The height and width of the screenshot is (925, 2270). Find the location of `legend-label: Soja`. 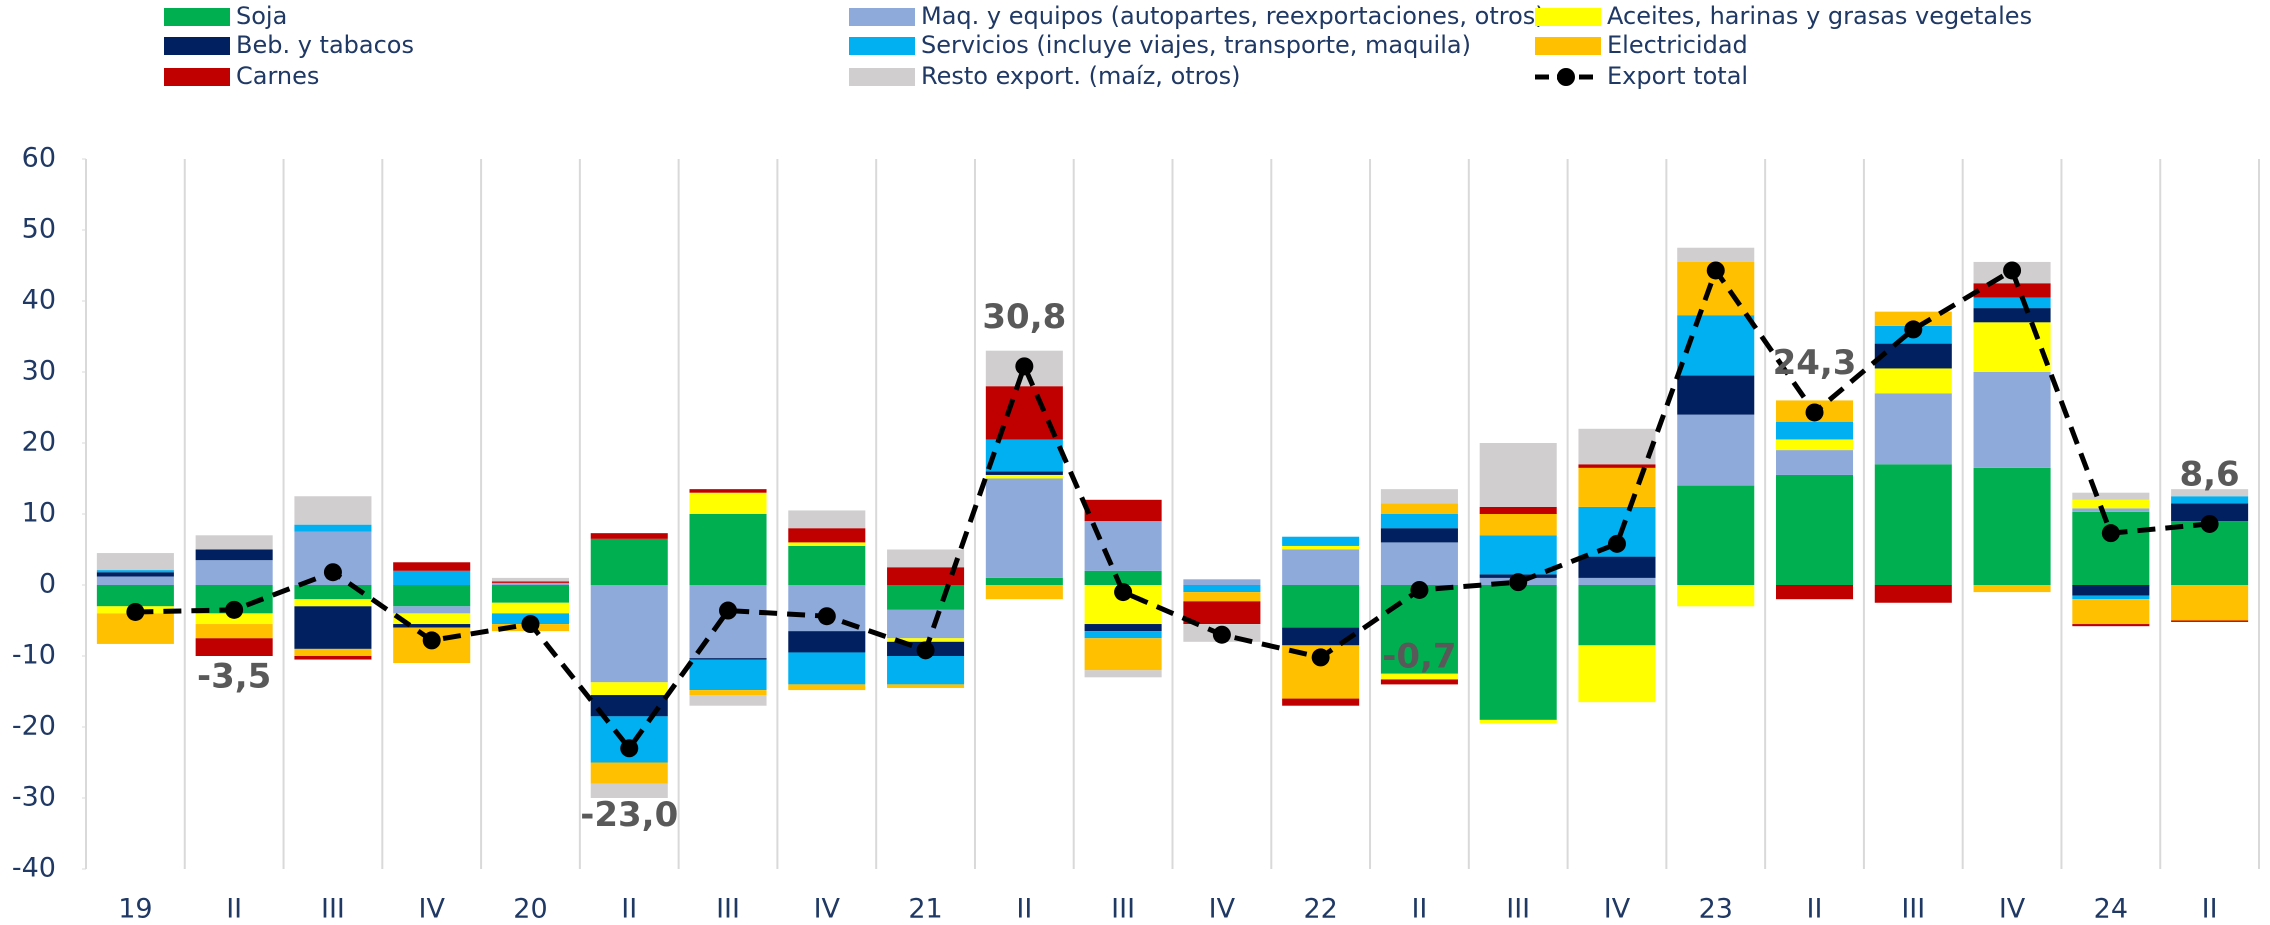

legend-label: Soja is located at coordinates (261, 16).